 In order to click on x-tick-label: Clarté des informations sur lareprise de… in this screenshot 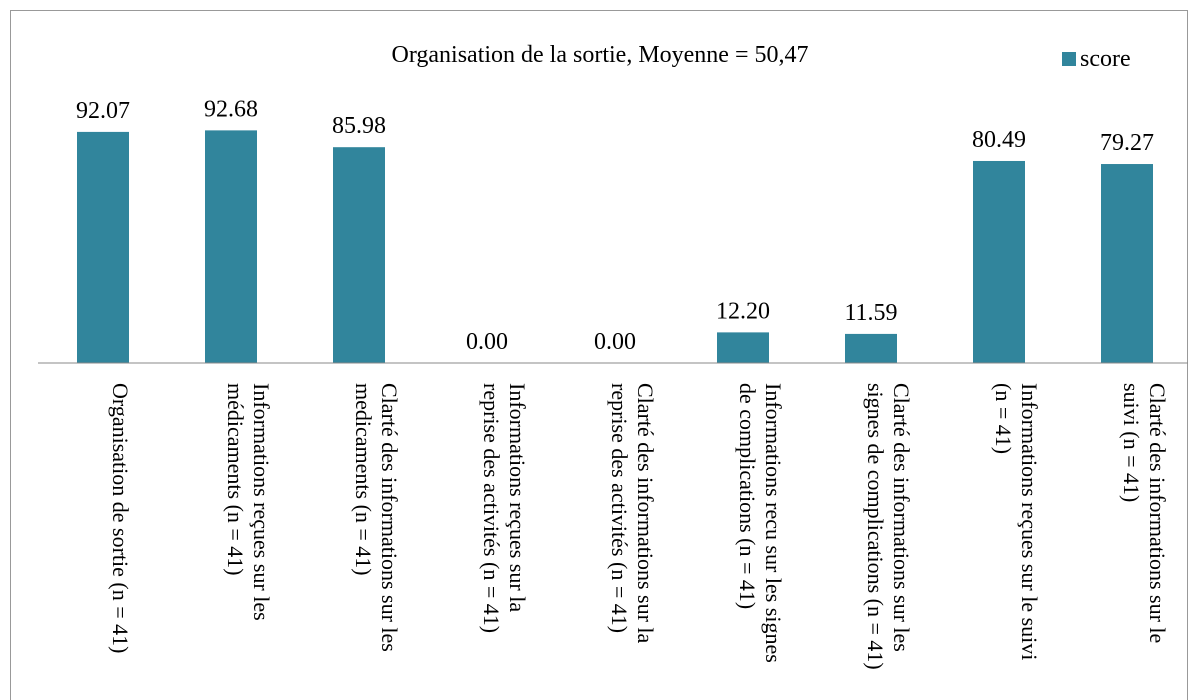, I will do `click(632, 513)`.